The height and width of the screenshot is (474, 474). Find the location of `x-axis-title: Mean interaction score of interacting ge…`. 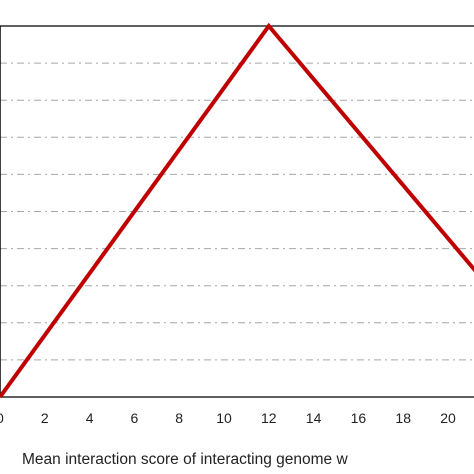

x-axis-title: Mean interaction score of interacting ge… is located at coordinates (185, 459).